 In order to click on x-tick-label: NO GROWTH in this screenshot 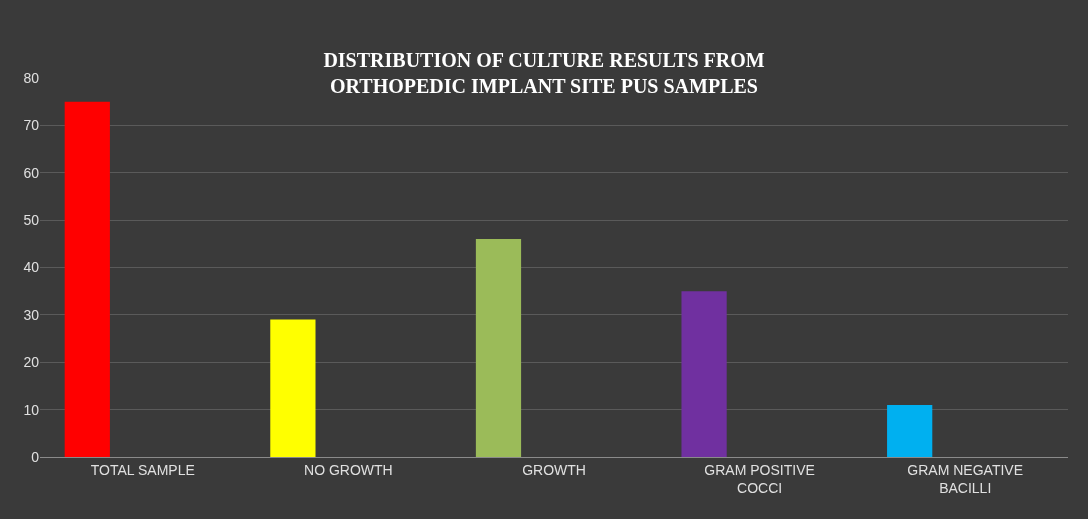, I will do `click(348, 469)`.